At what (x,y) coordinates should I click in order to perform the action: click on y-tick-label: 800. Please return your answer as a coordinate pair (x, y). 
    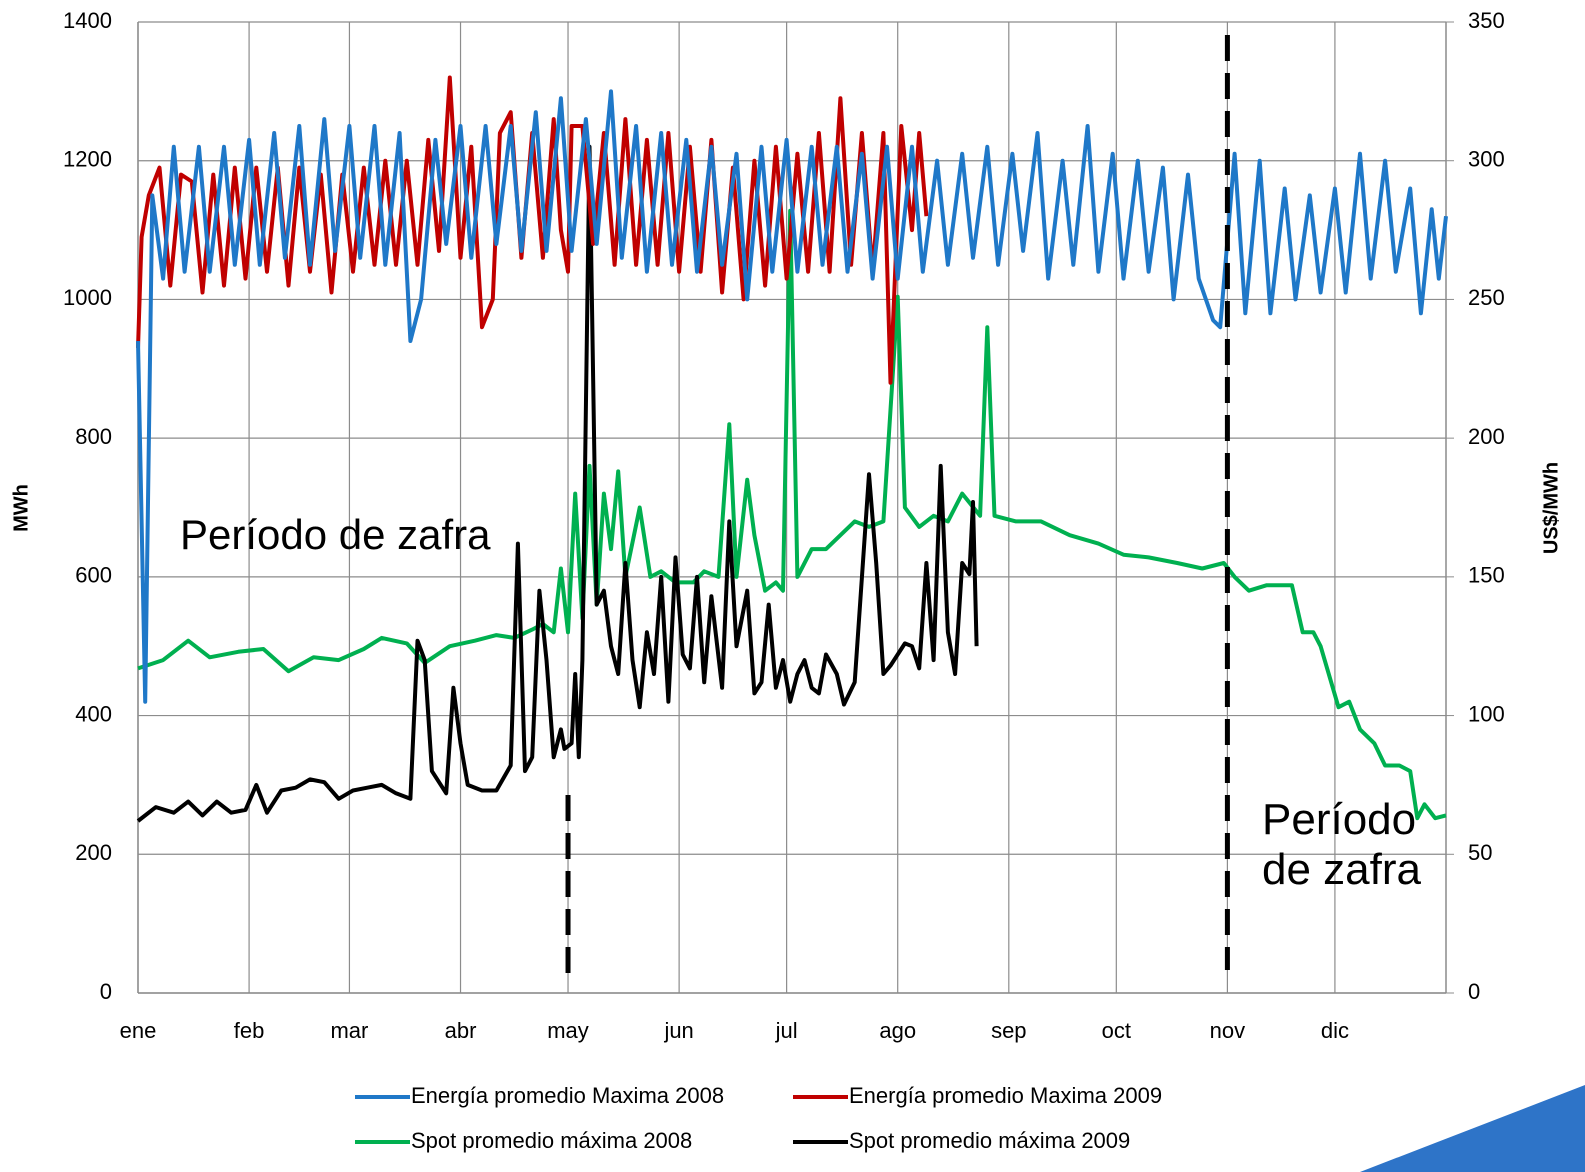
    Looking at the image, I should click on (93, 436).